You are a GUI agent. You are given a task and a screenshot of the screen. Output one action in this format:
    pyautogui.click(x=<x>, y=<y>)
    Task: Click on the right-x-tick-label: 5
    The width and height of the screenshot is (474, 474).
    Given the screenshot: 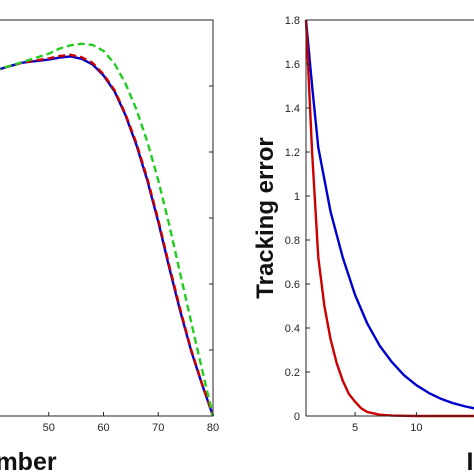 What is the action you would take?
    pyautogui.click(x=355, y=428)
    